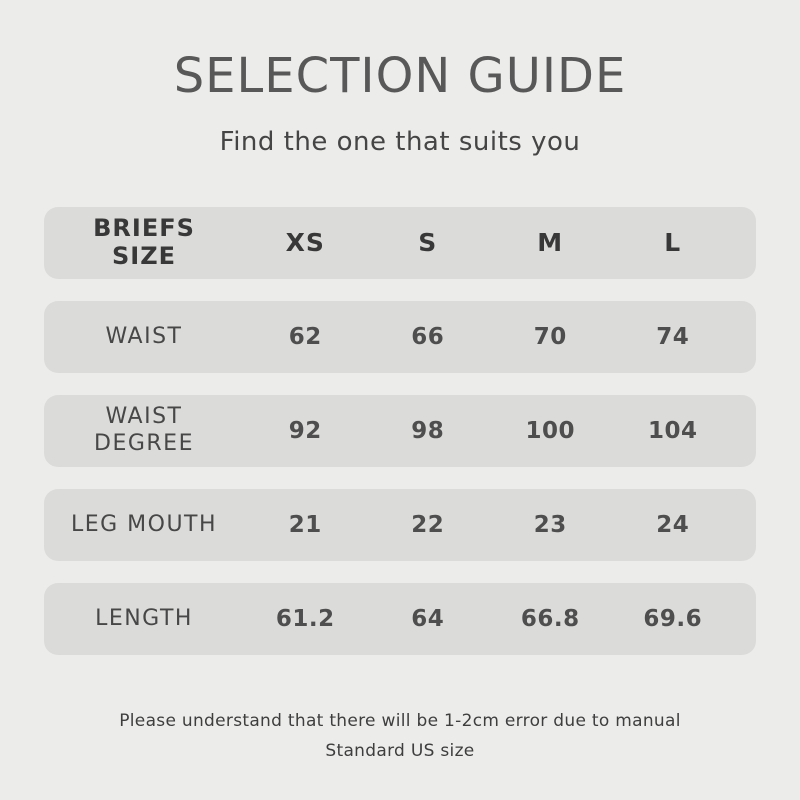 Image resolution: width=800 pixels, height=800 pixels. What do you see at coordinates (428, 524) in the screenshot?
I see `cell-value: 22` at bounding box center [428, 524].